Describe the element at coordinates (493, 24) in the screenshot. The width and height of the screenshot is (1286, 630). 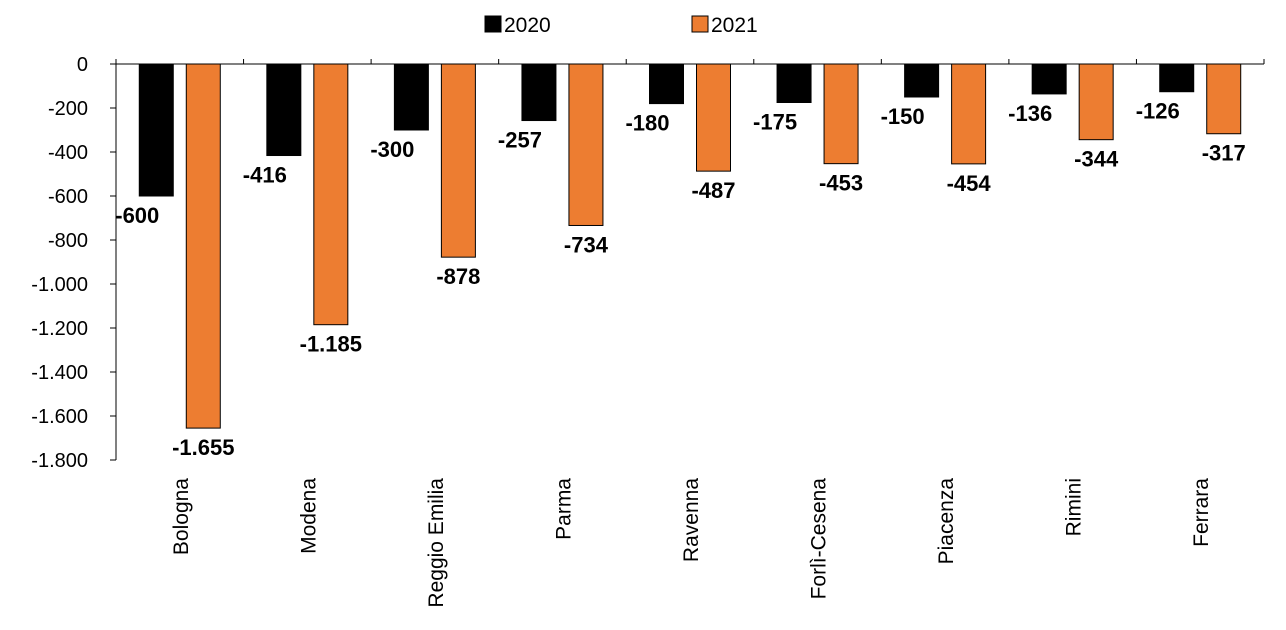
I see `legend-swatch-2020` at that location.